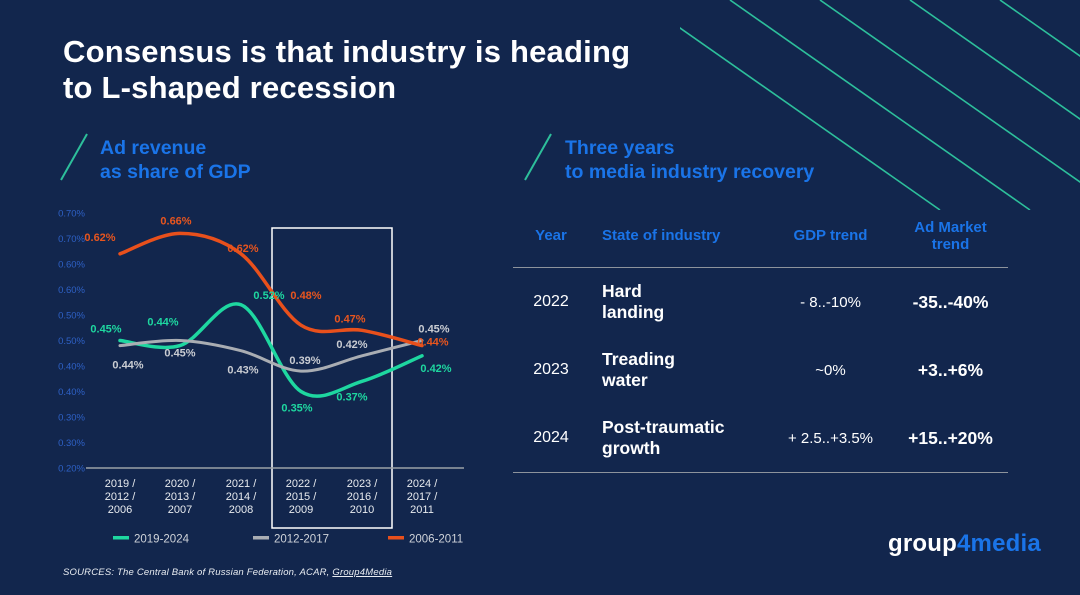 This screenshot has width=1080, height=595. I want to click on logo-blue-part: 4media, so click(998, 543).